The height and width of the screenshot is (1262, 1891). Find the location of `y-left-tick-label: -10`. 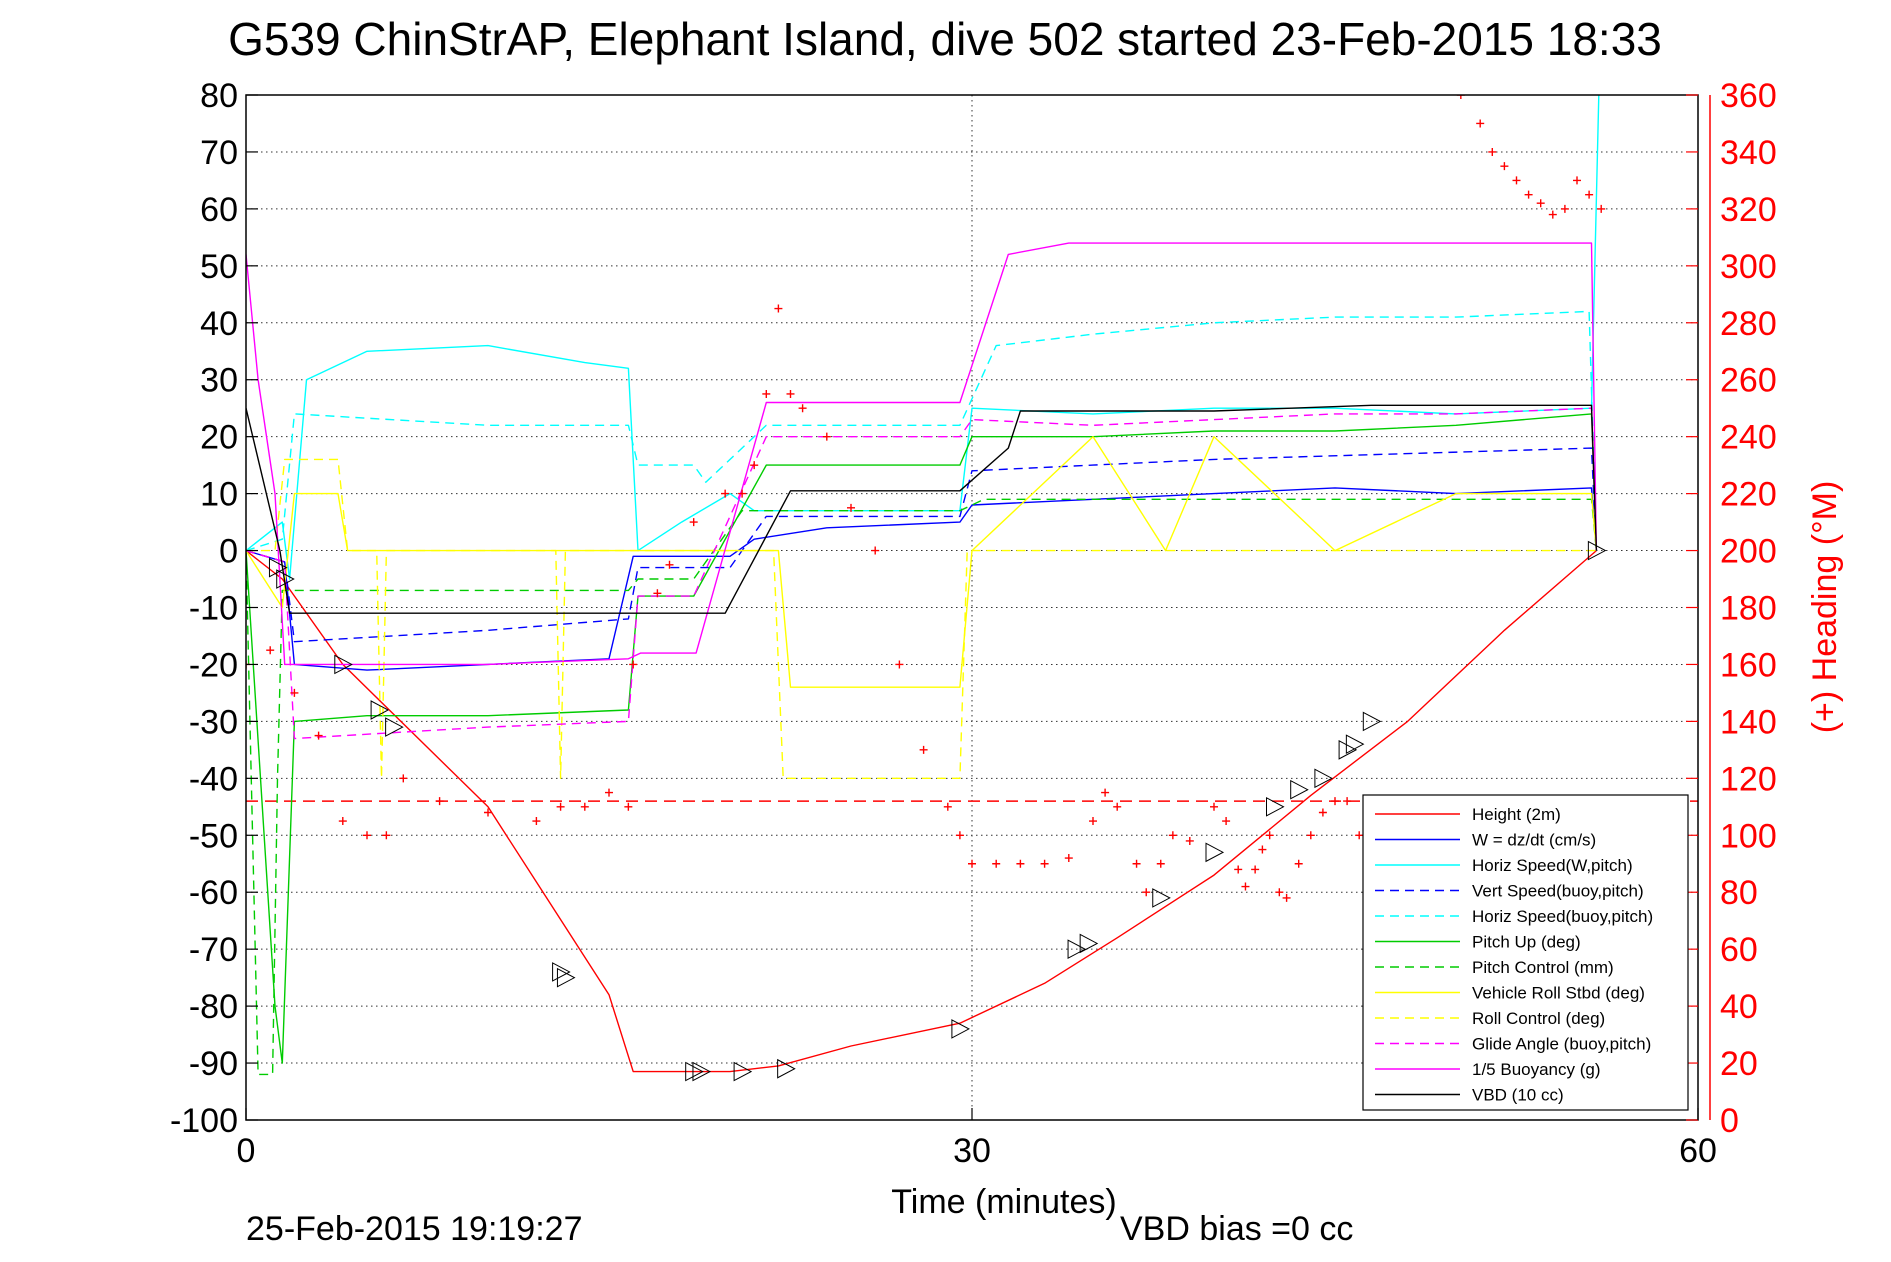

y-left-tick-label: -10 is located at coordinates (213, 609).